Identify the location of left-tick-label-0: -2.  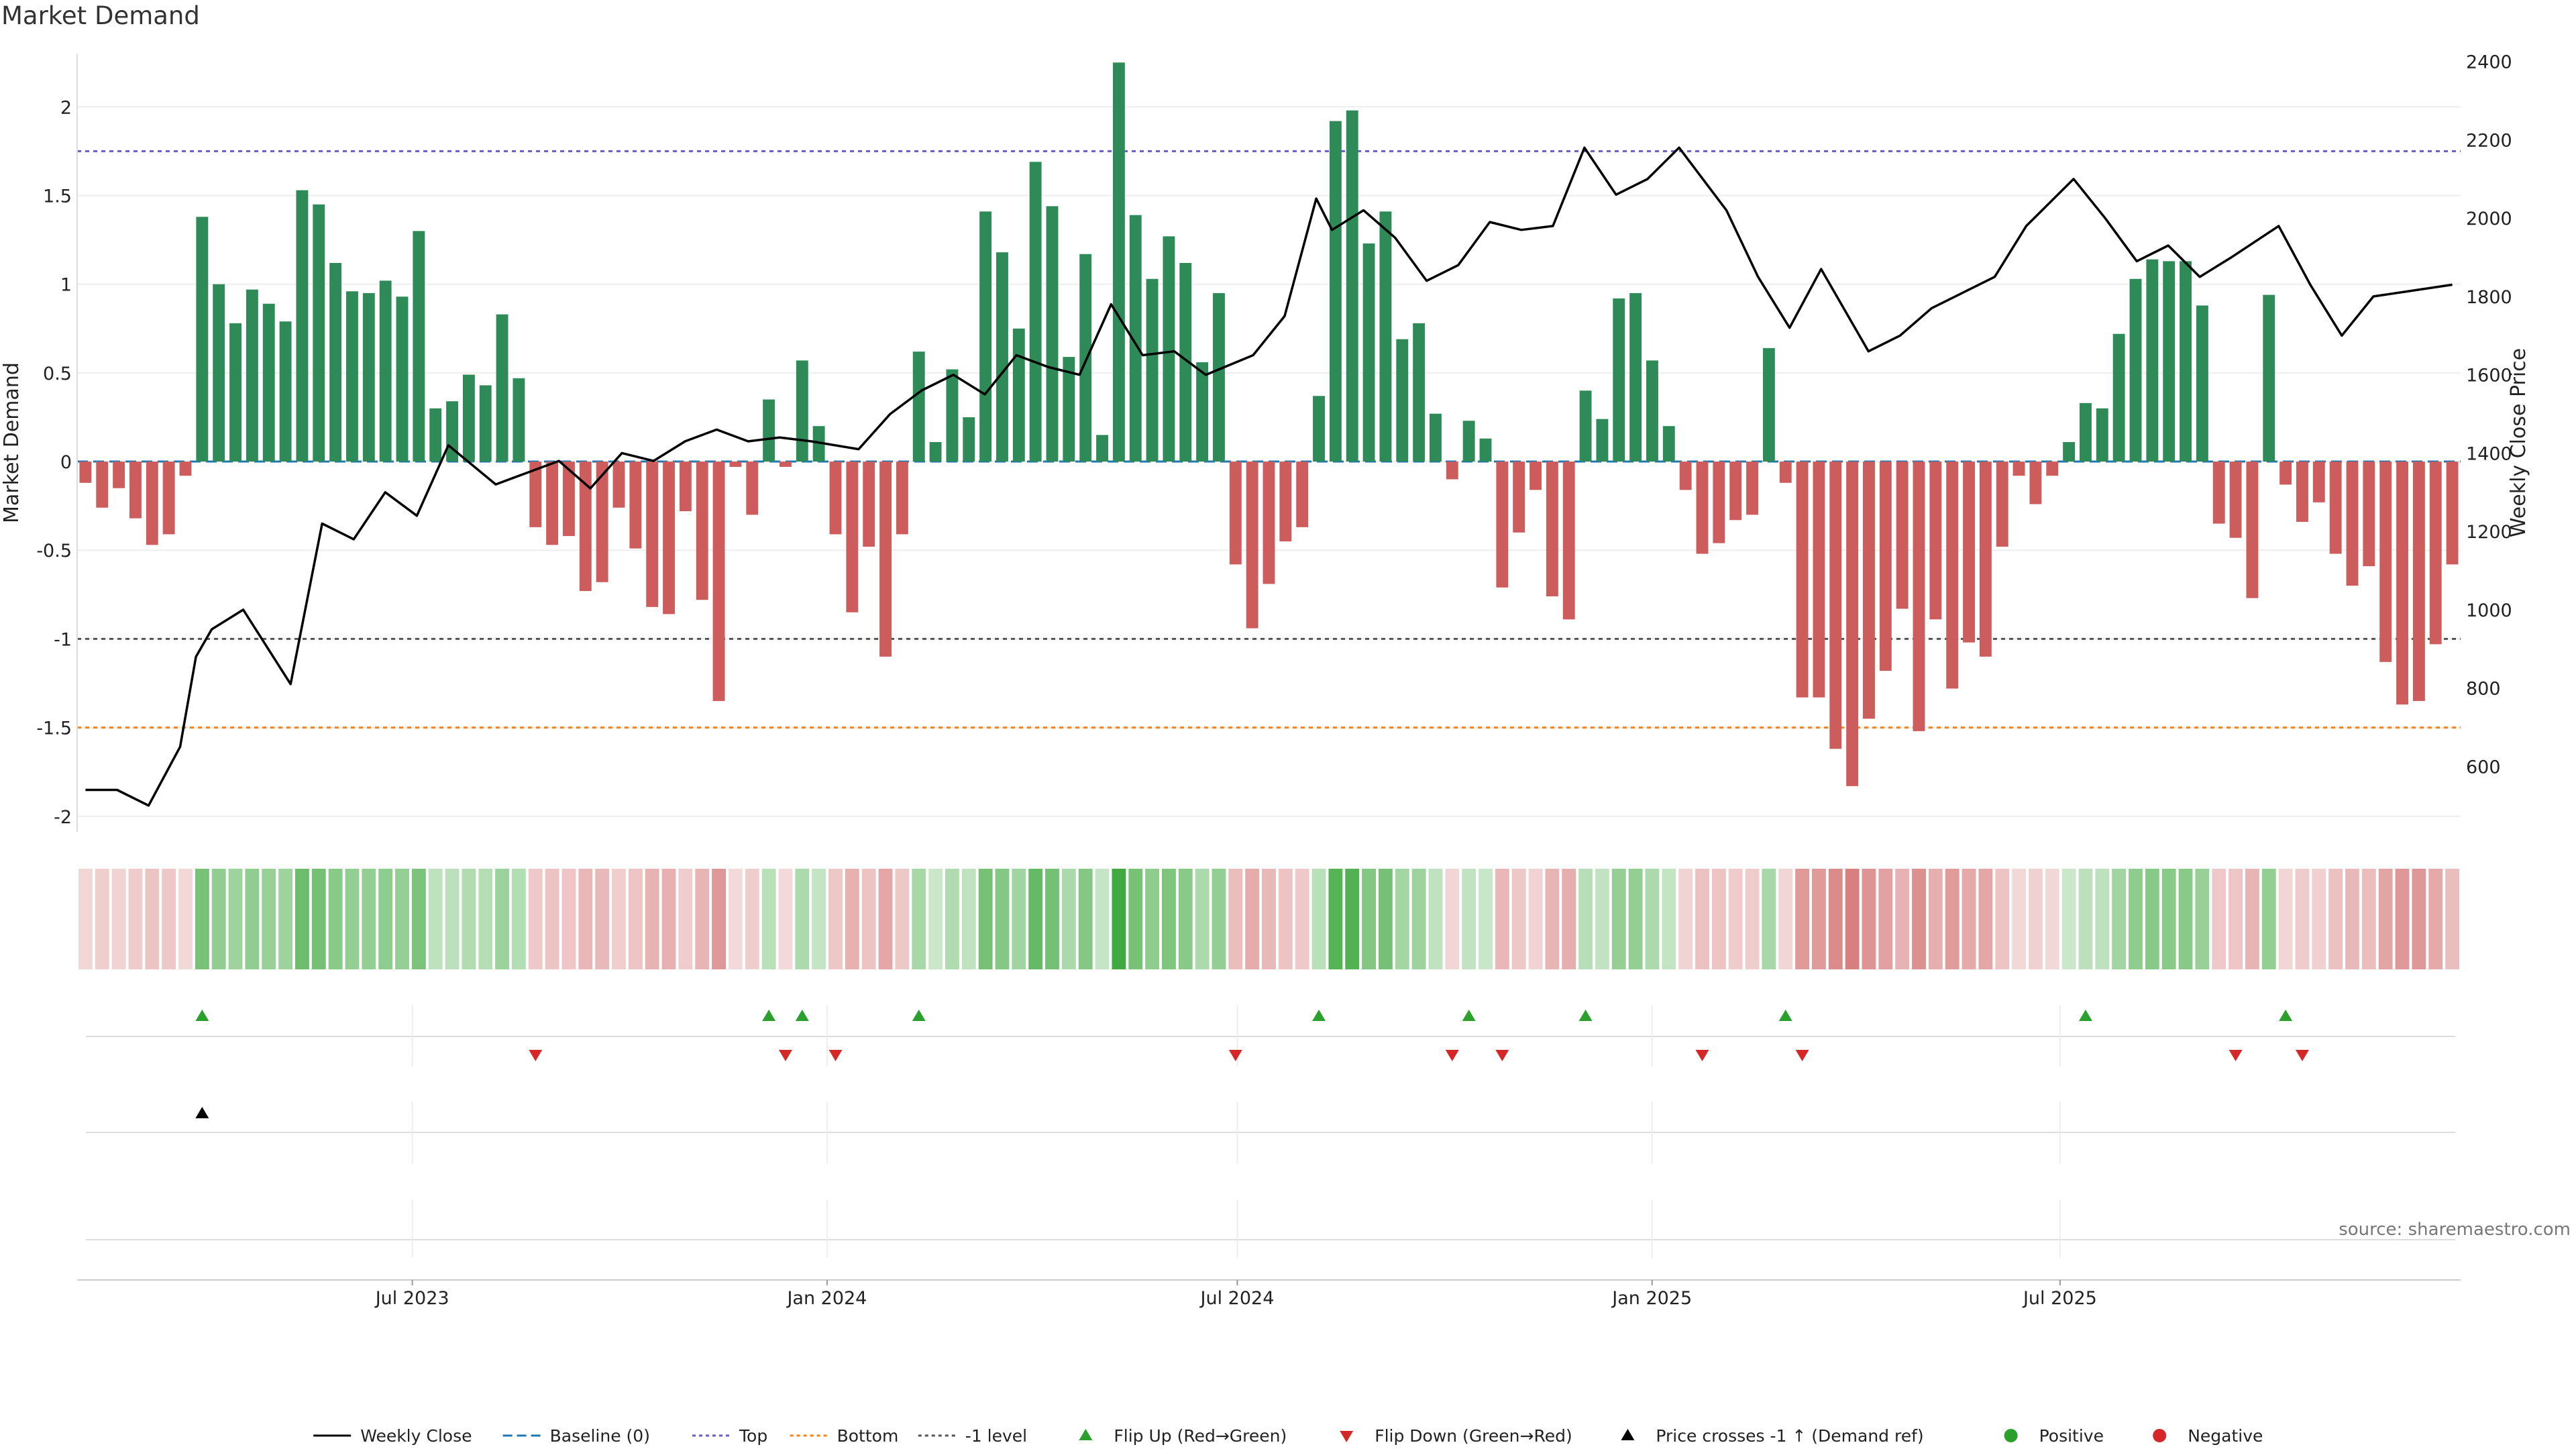
(63, 817).